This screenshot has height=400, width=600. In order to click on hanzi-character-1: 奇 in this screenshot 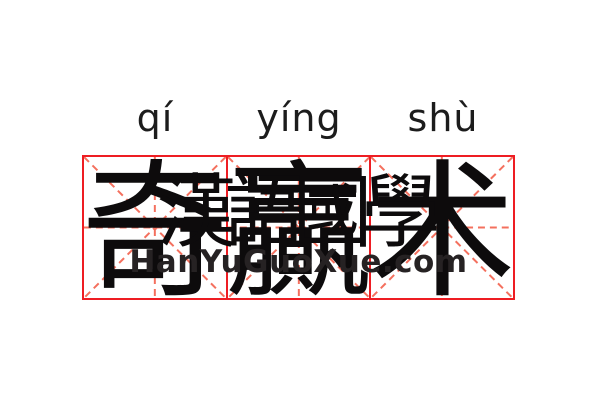, I will do `click(154, 231)`.